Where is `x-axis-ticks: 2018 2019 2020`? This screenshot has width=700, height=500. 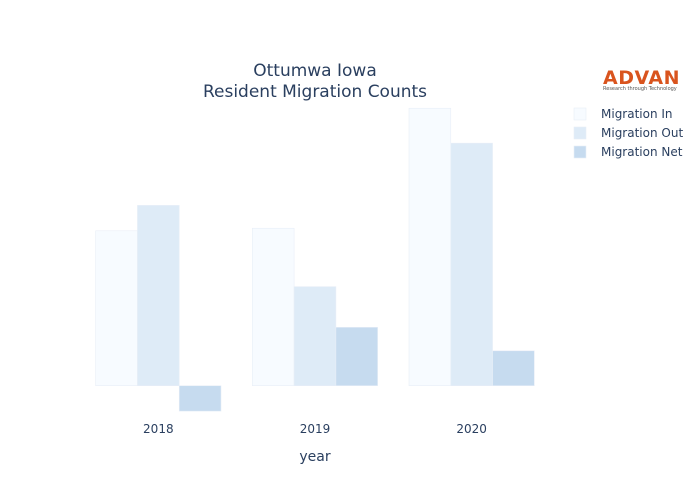 x-axis-ticks: 2018 2019 2020 is located at coordinates (315, 429).